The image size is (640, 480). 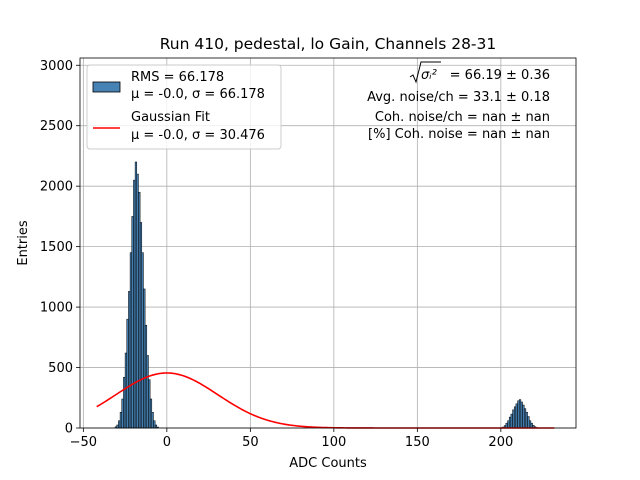 What do you see at coordinates (459, 134) in the screenshot?
I see `annotation-line-4: [%] Coh. noise = nan ± nan` at bounding box center [459, 134].